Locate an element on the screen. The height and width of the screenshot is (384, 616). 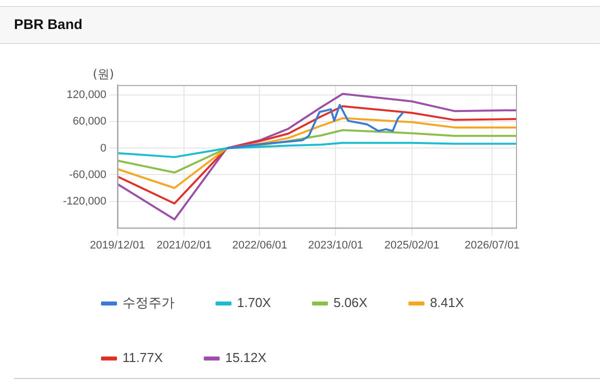
y-tick-label: 0 is located at coordinates (103, 148).